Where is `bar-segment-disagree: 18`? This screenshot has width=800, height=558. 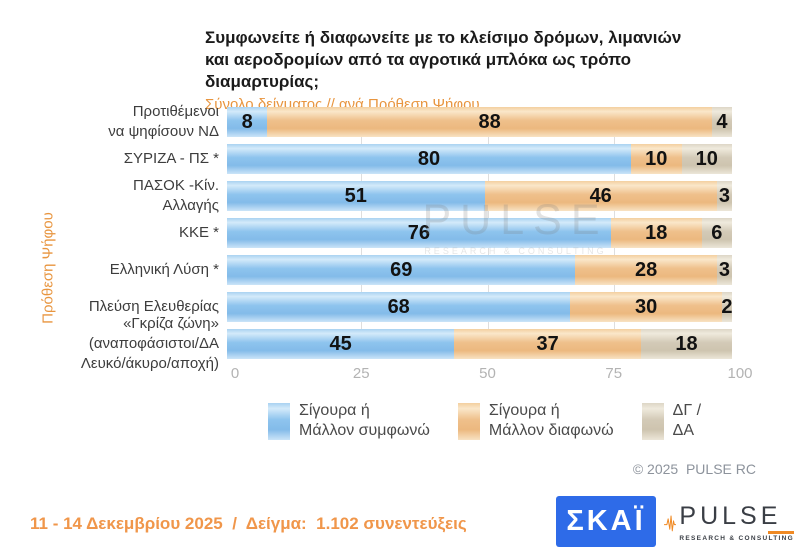 bar-segment-disagree: 18 is located at coordinates (656, 233).